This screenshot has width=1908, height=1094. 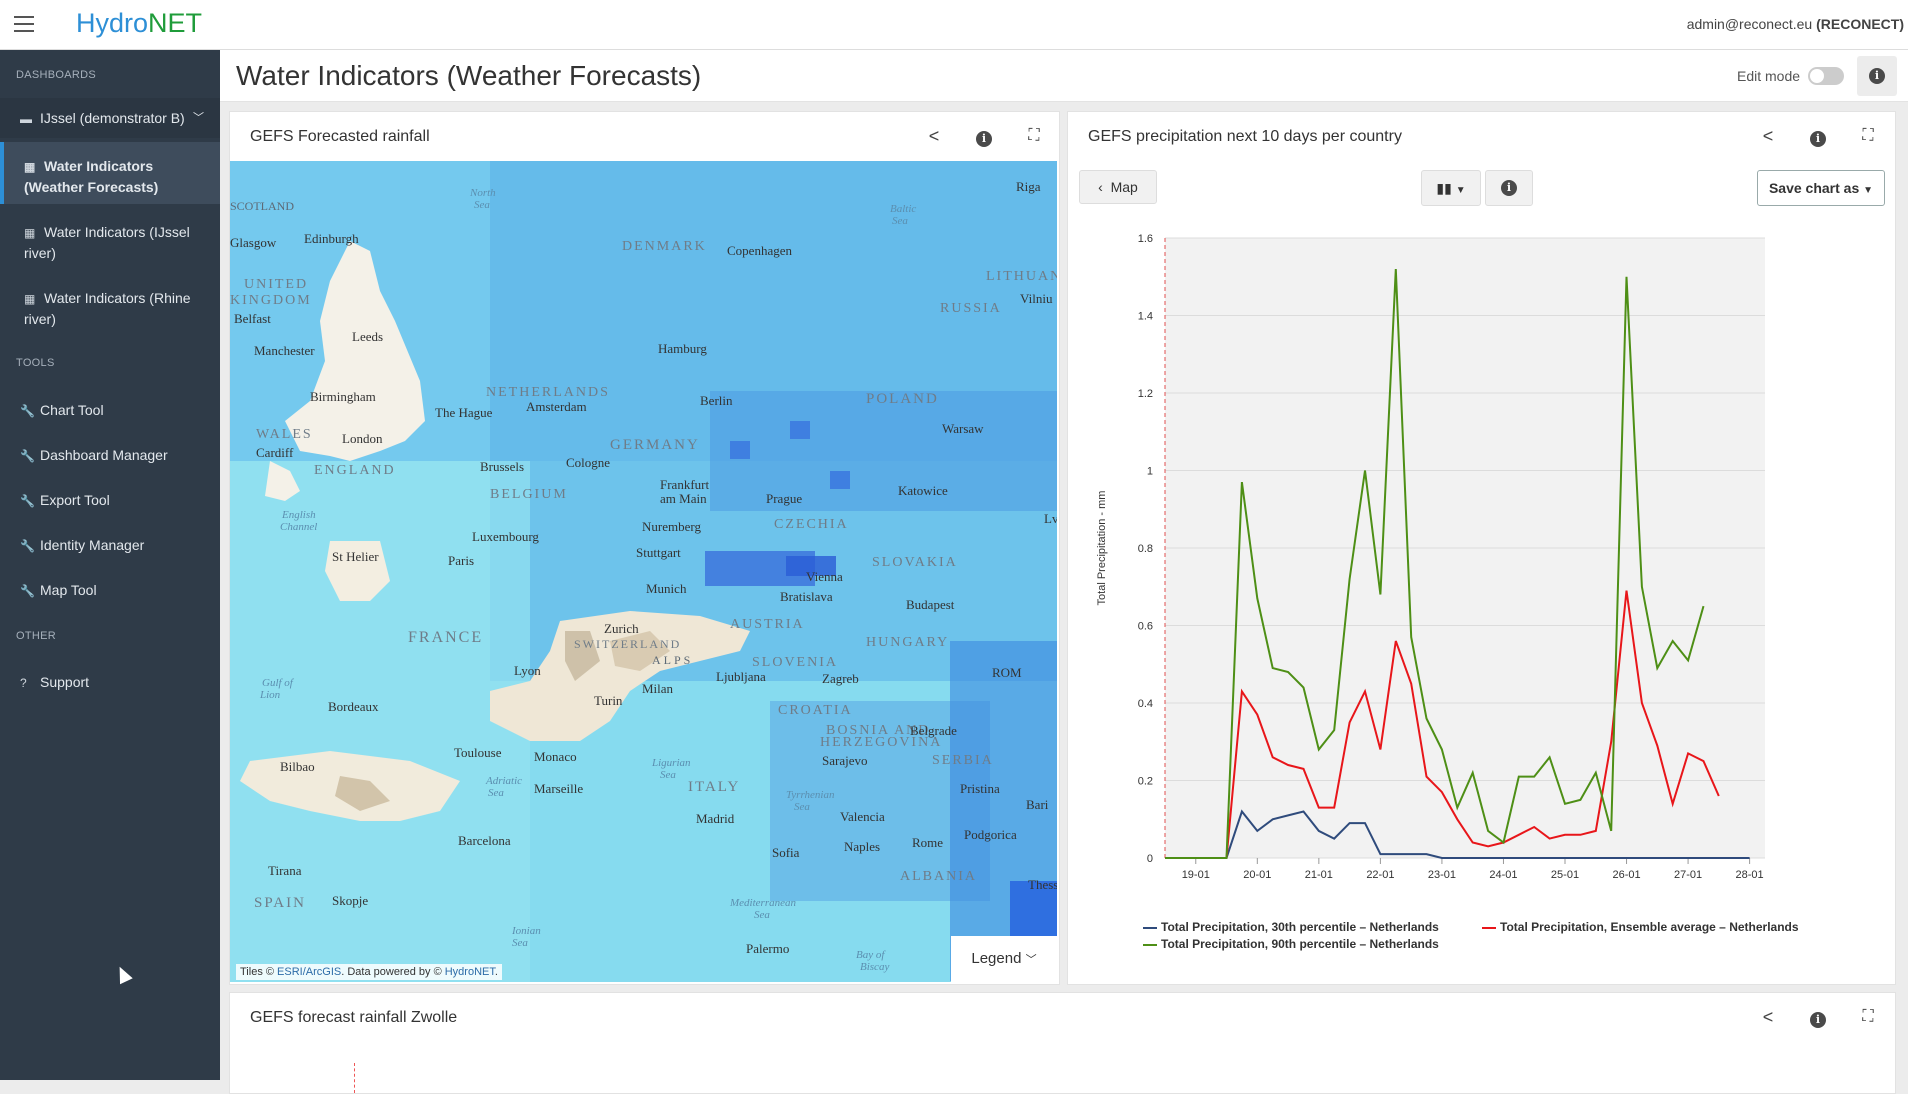 I want to click on map-label: The Hague, so click(x=464, y=412).